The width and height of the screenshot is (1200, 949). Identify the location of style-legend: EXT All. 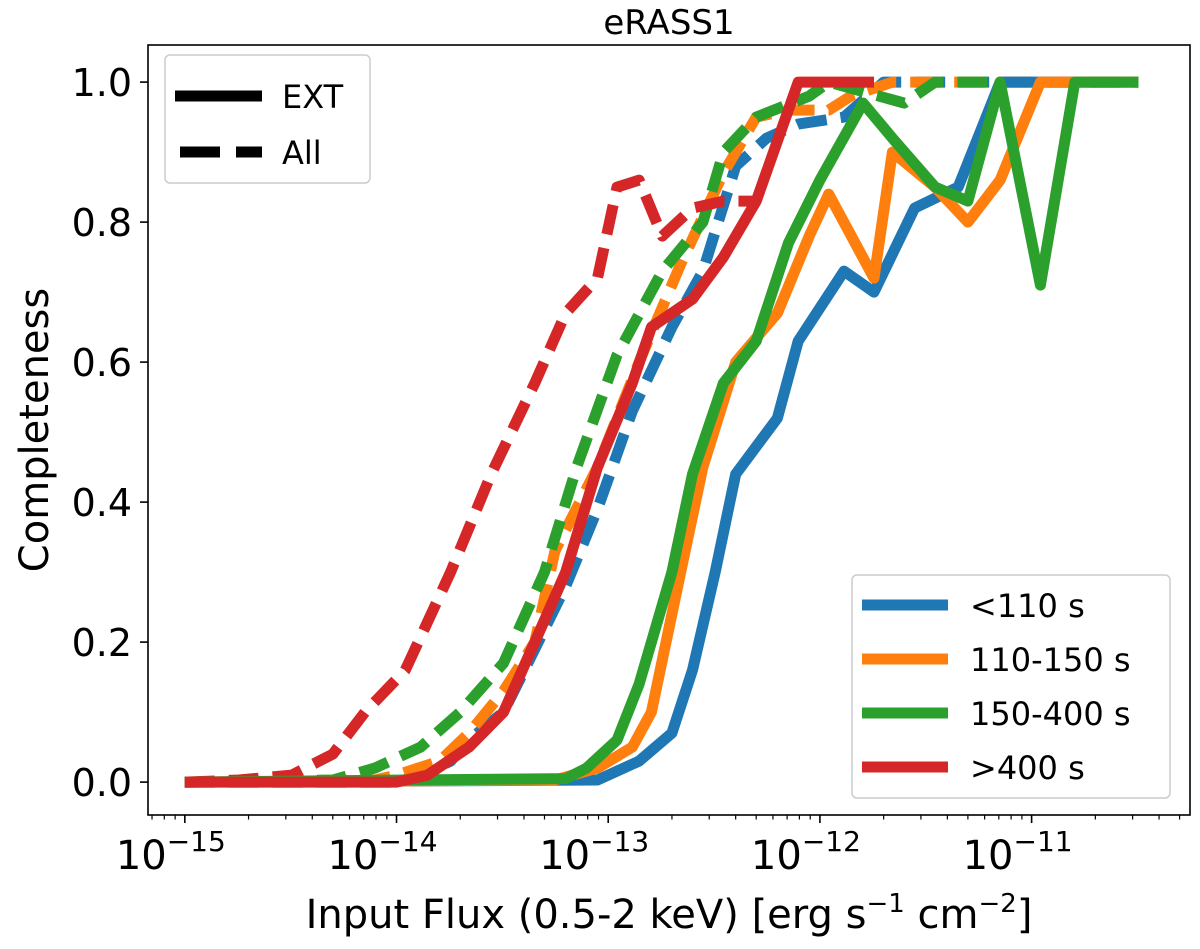
(267, 119).